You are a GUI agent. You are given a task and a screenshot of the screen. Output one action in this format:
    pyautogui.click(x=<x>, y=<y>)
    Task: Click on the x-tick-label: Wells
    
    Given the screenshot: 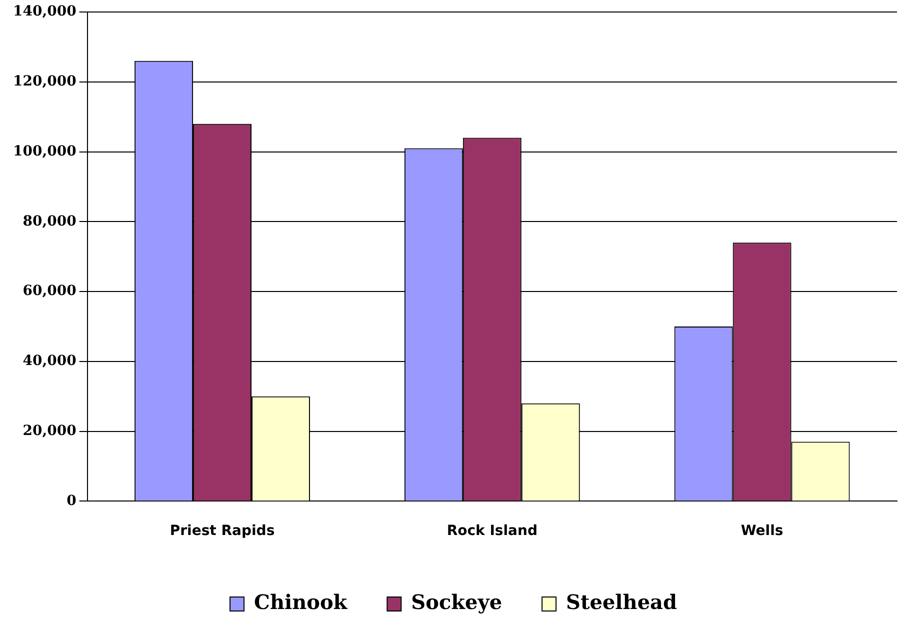 What is the action you would take?
    pyautogui.click(x=762, y=531)
    